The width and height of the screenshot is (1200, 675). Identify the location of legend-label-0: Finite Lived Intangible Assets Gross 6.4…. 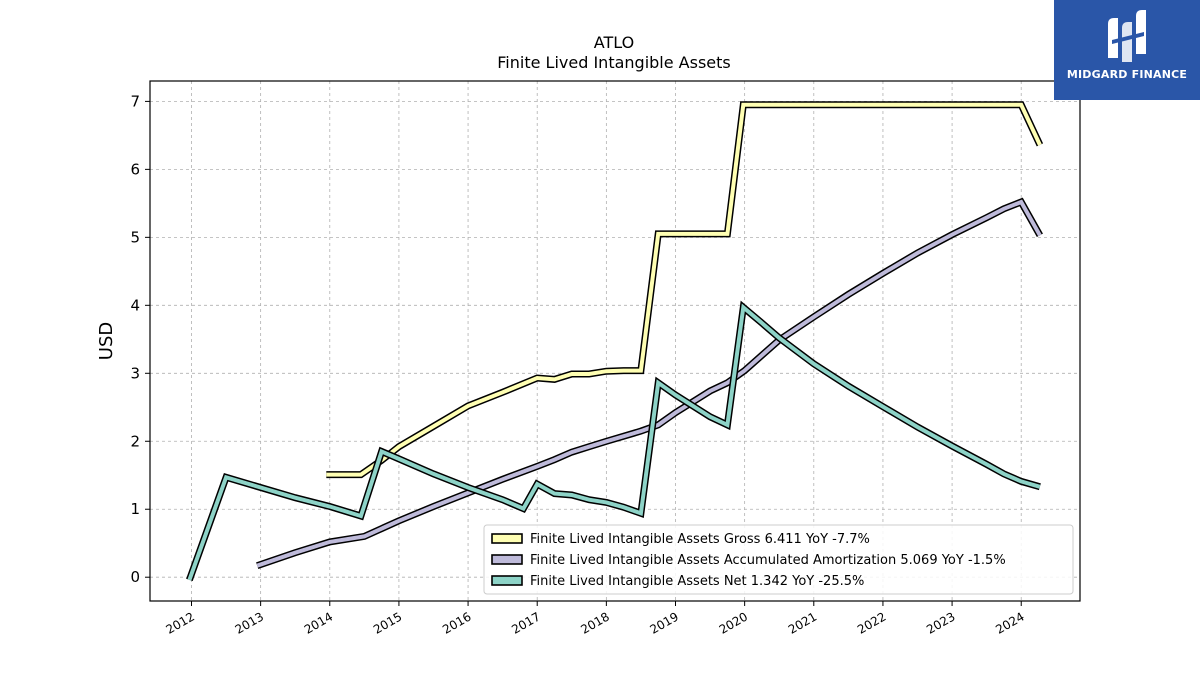
(700, 539).